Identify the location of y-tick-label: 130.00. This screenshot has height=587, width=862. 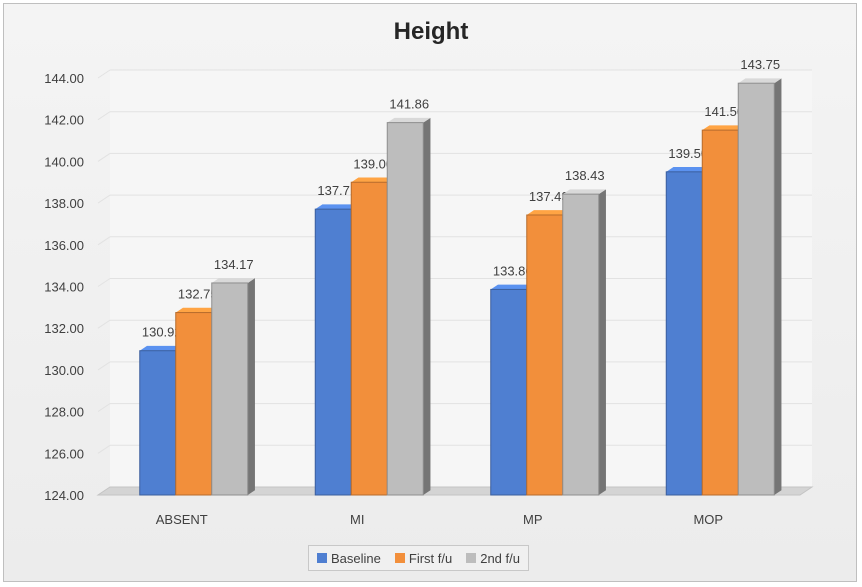
(64, 370).